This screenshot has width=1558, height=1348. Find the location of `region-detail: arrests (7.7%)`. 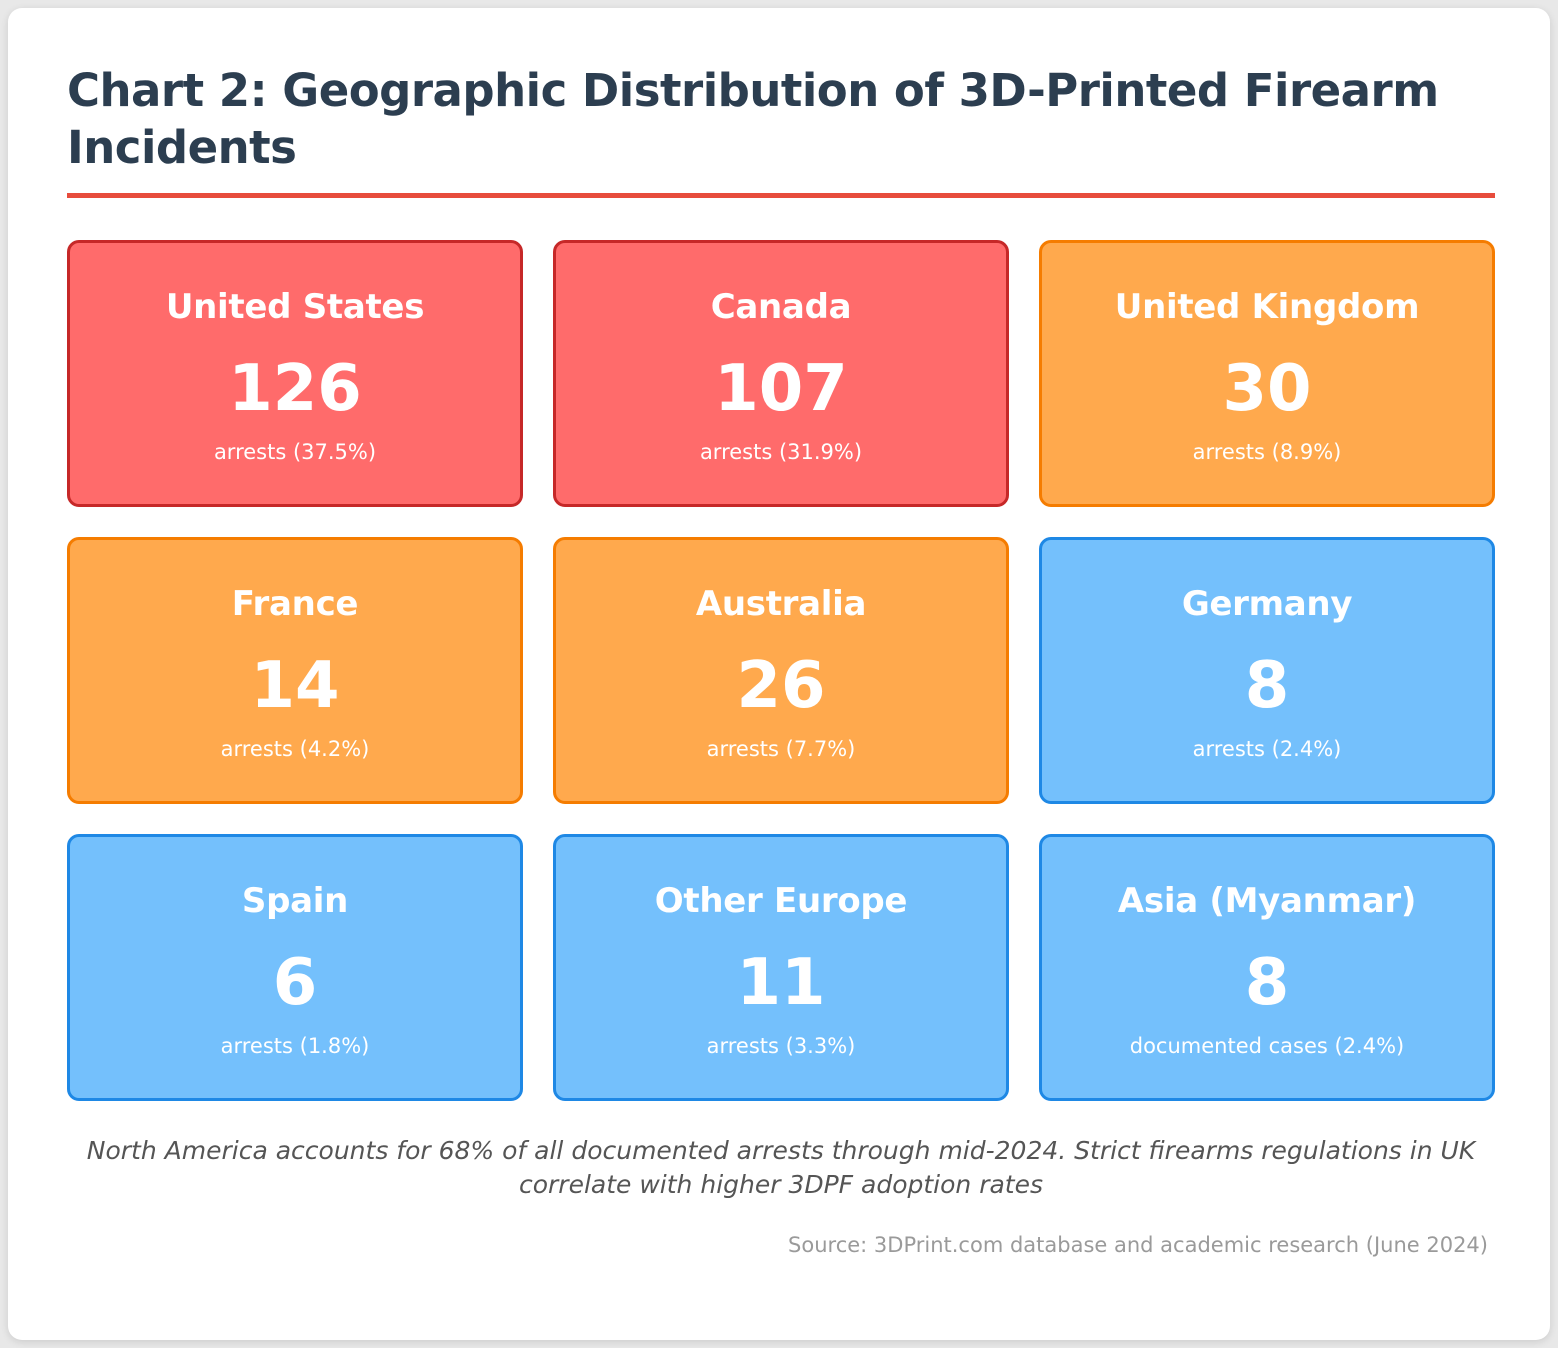

region-detail: arrests (7.7%) is located at coordinates (781, 749).